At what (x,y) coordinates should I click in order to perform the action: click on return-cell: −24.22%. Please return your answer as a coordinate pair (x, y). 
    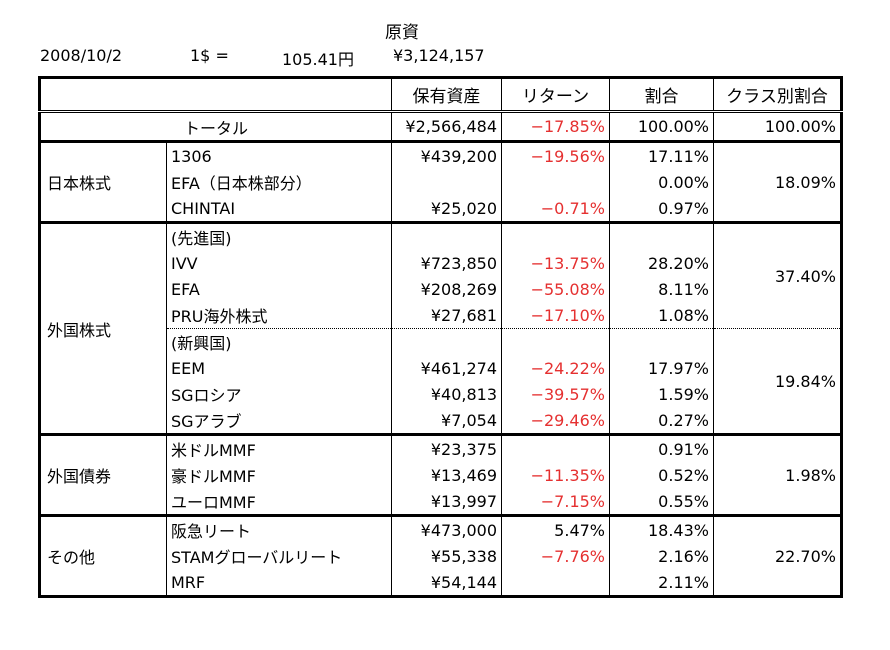
    Looking at the image, I should click on (555, 368).